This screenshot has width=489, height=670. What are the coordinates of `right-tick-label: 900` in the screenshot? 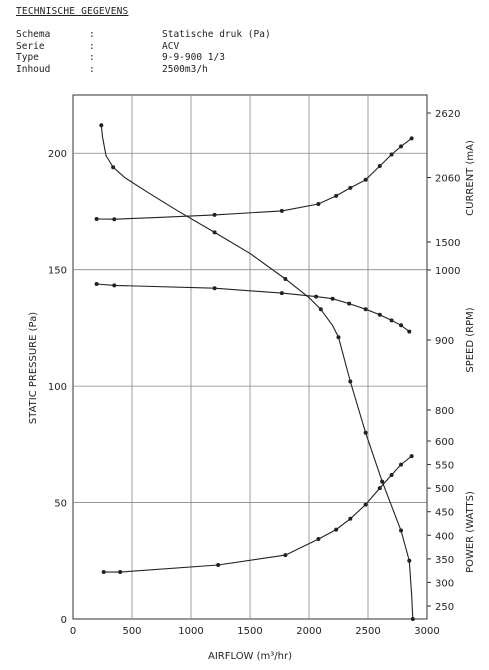 It's located at (444, 341).